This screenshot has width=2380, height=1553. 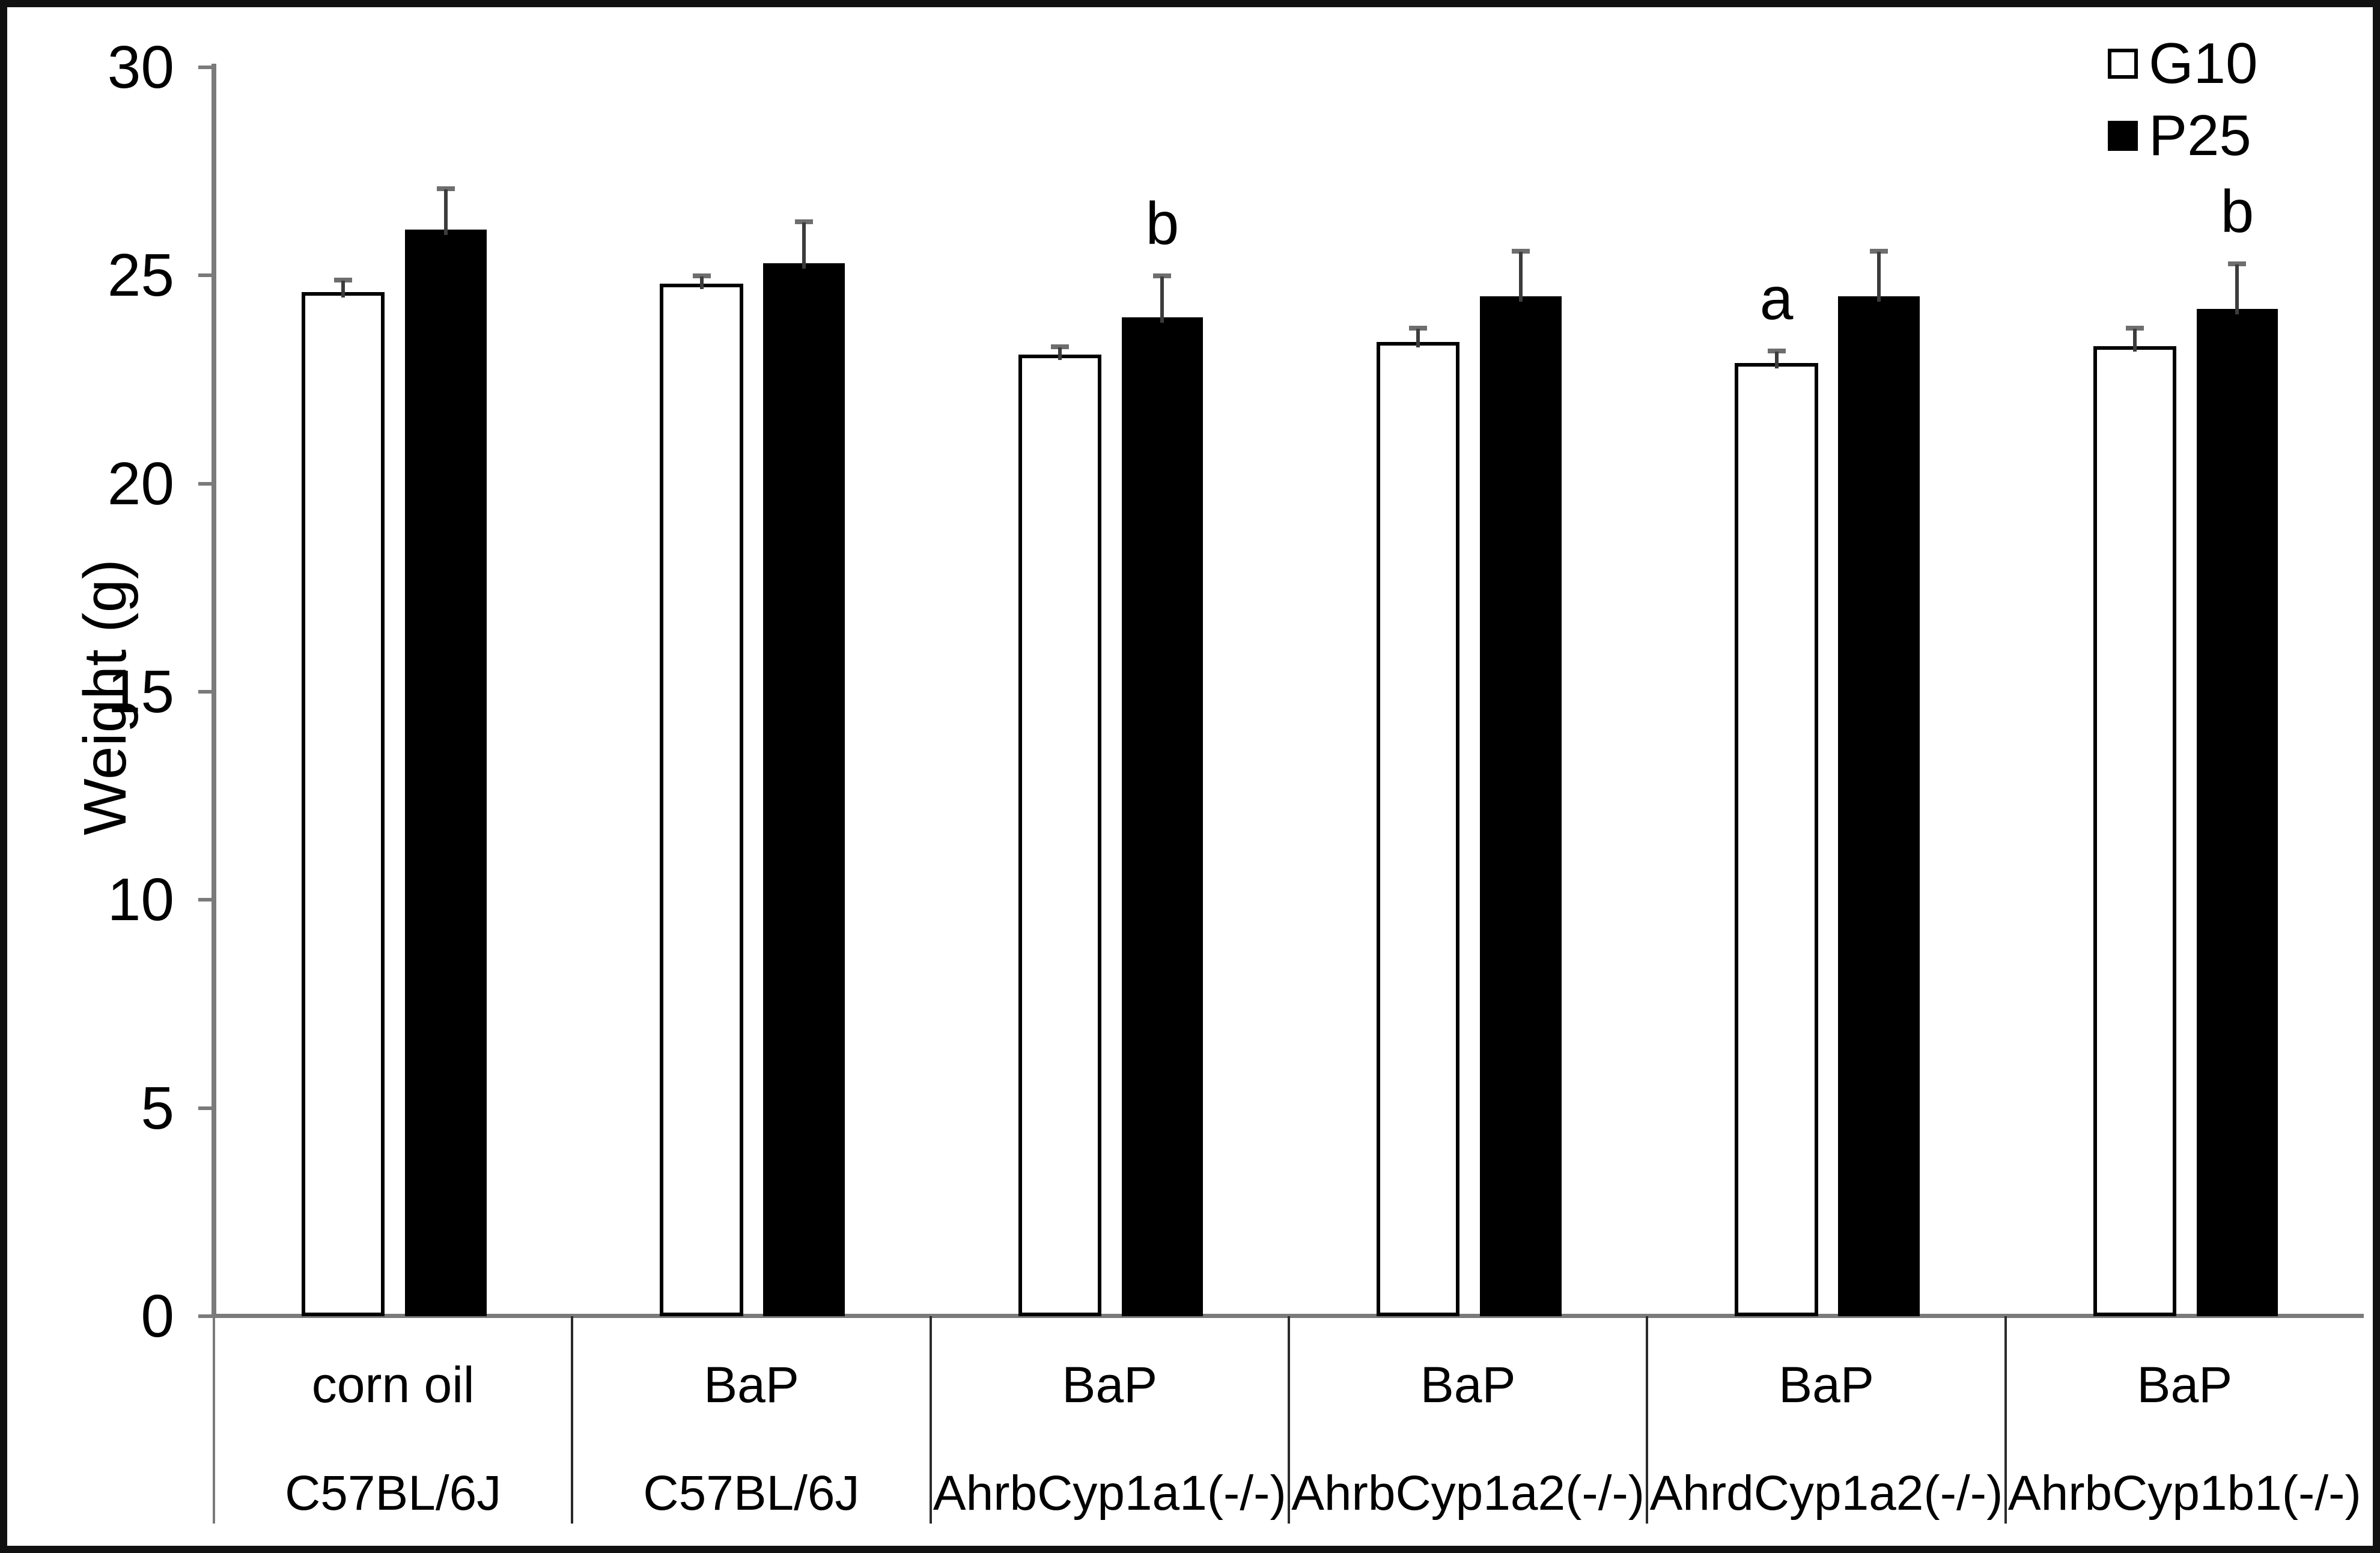 I want to click on legend-open-square-icon, so click(x=2123, y=64).